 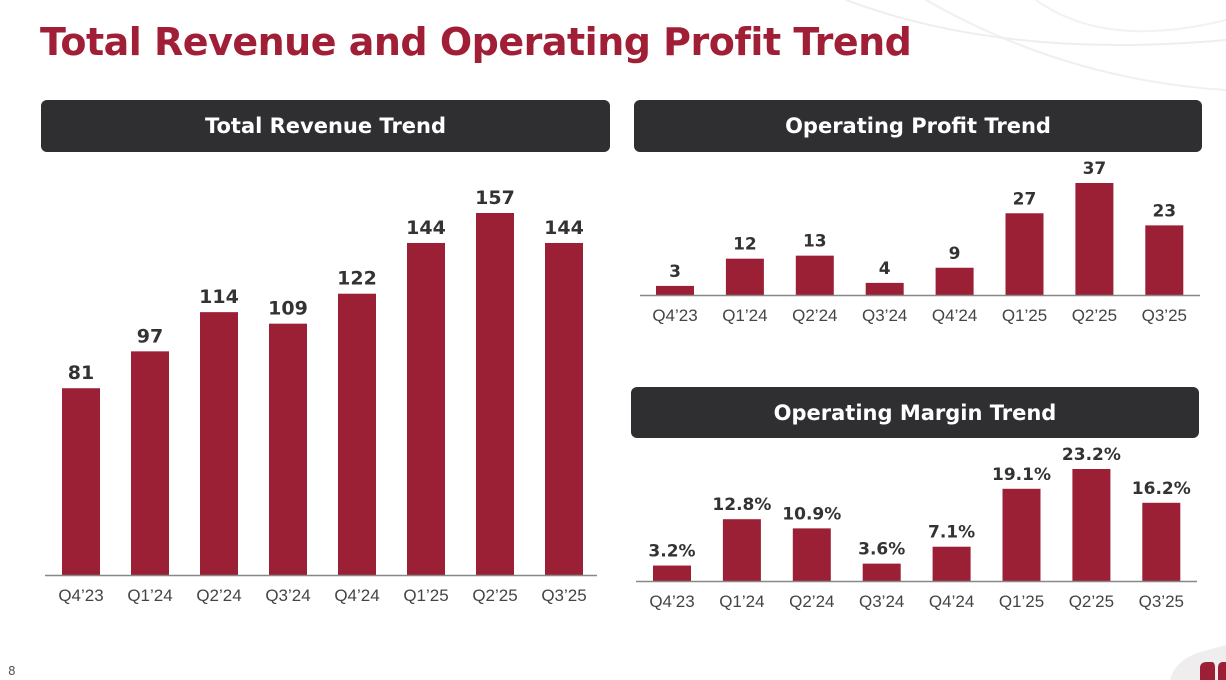 I want to click on data-label: 12, so click(x=745, y=245).